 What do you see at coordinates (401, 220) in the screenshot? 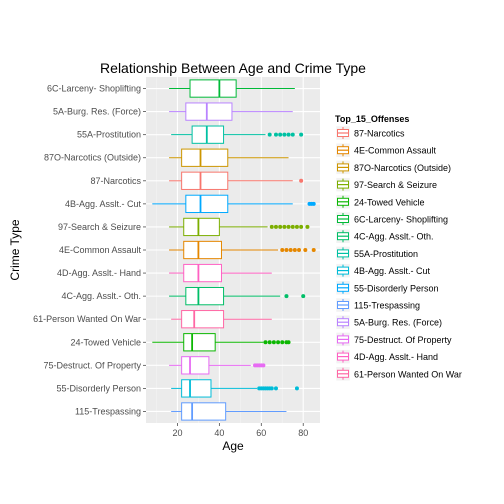
I see `legend-label: 6C-Larceny- Shoplifting` at bounding box center [401, 220].